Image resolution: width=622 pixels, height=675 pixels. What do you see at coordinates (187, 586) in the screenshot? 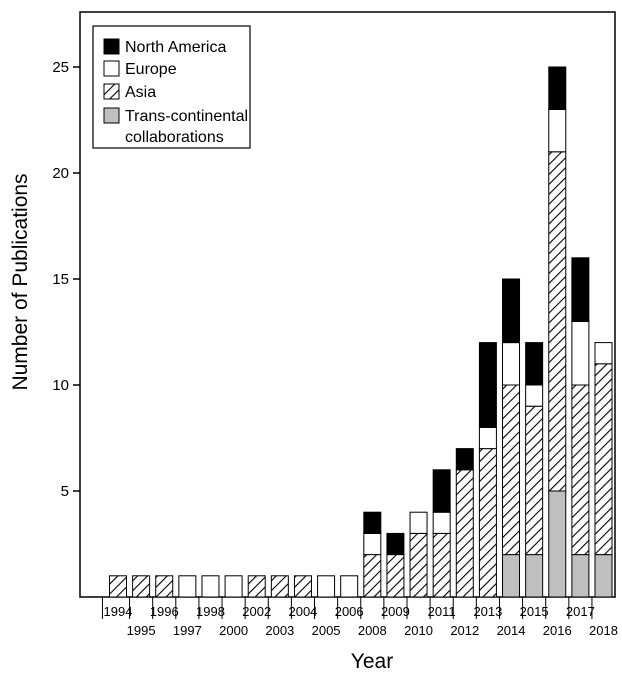
I see `bar-segment-1997-europe` at bounding box center [187, 586].